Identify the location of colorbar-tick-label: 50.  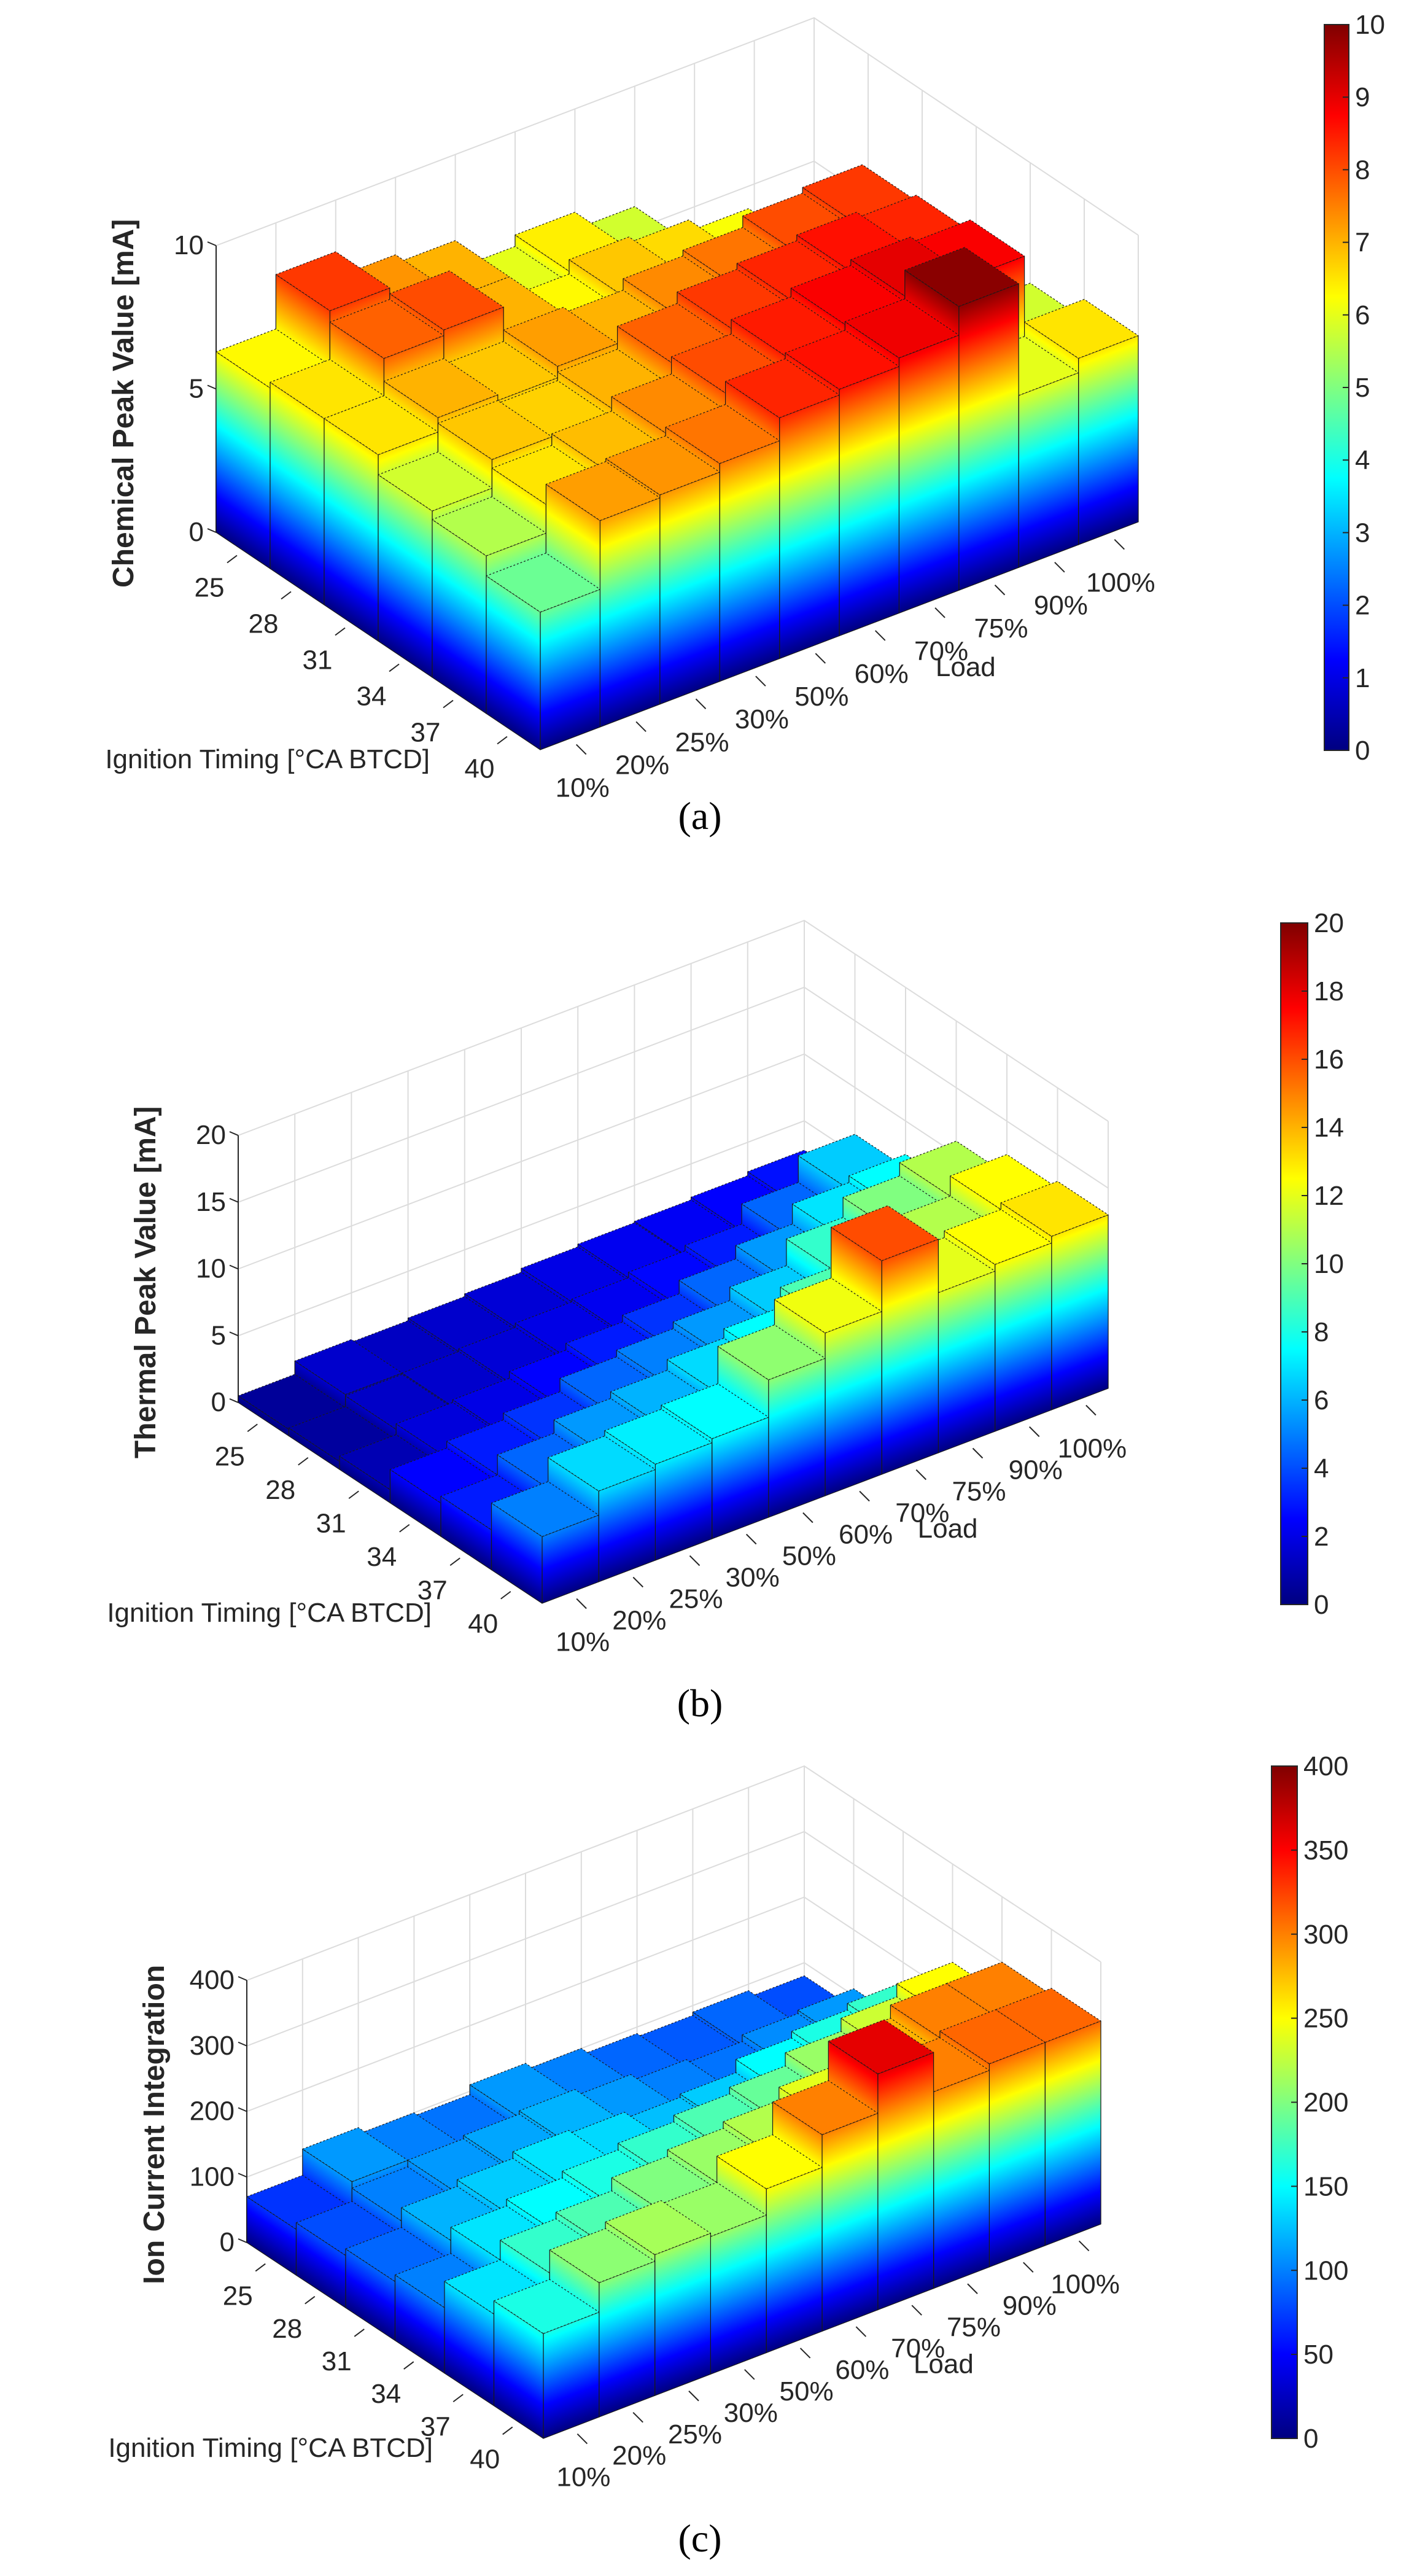
(1318, 2355).